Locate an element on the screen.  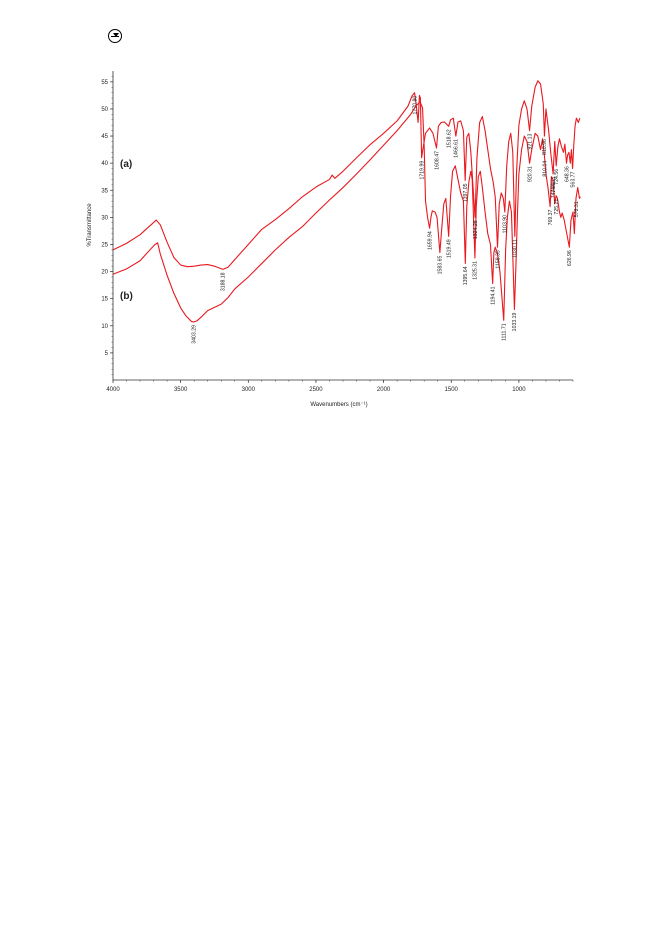
peak-label: 810.96 is located at coordinates (545, 147).